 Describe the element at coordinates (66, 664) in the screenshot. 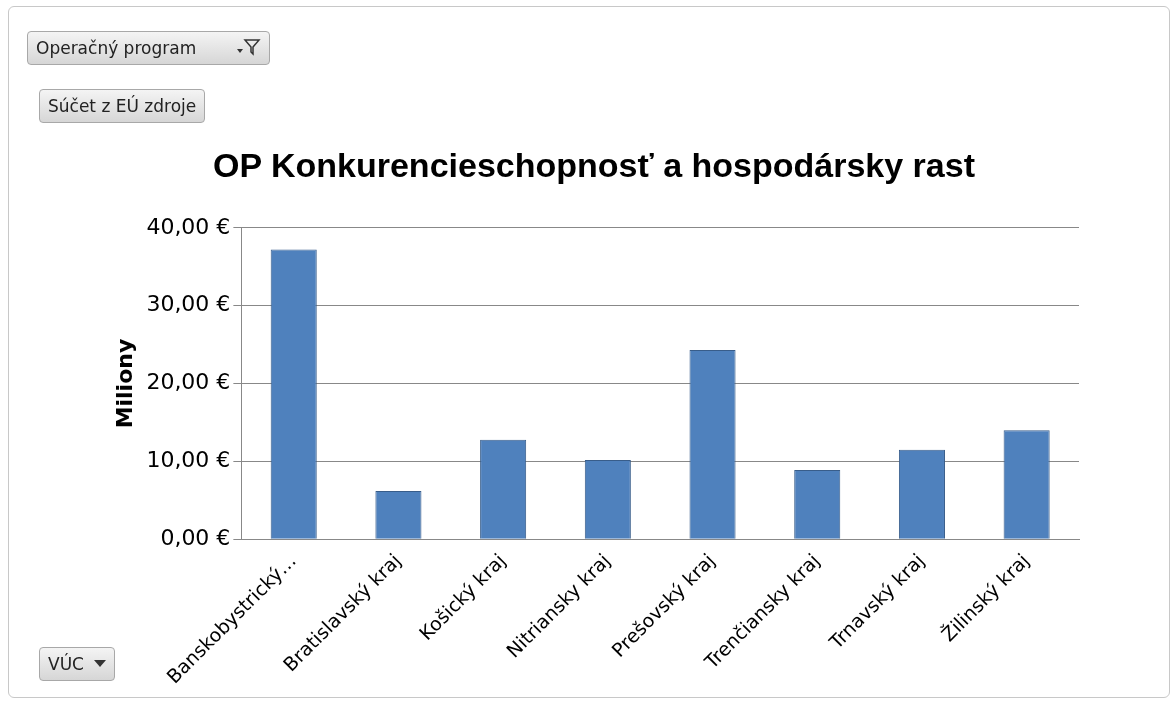

I see `text: VÚC` at that location.